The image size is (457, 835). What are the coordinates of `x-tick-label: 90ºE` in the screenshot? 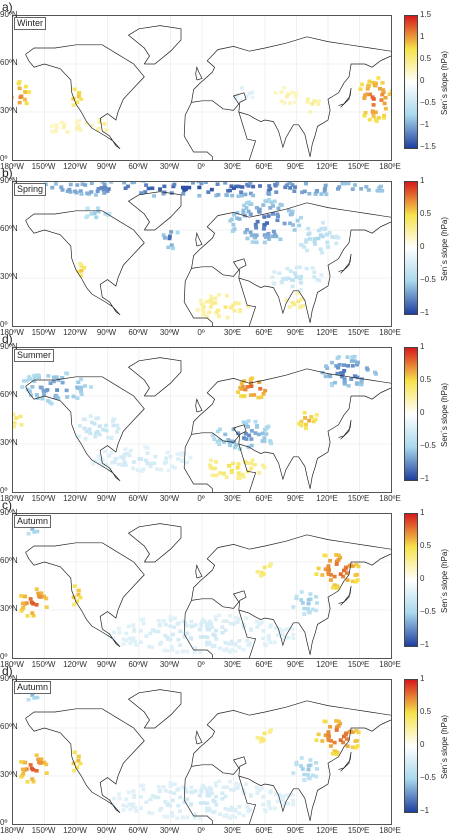 It's located at (295, 664).